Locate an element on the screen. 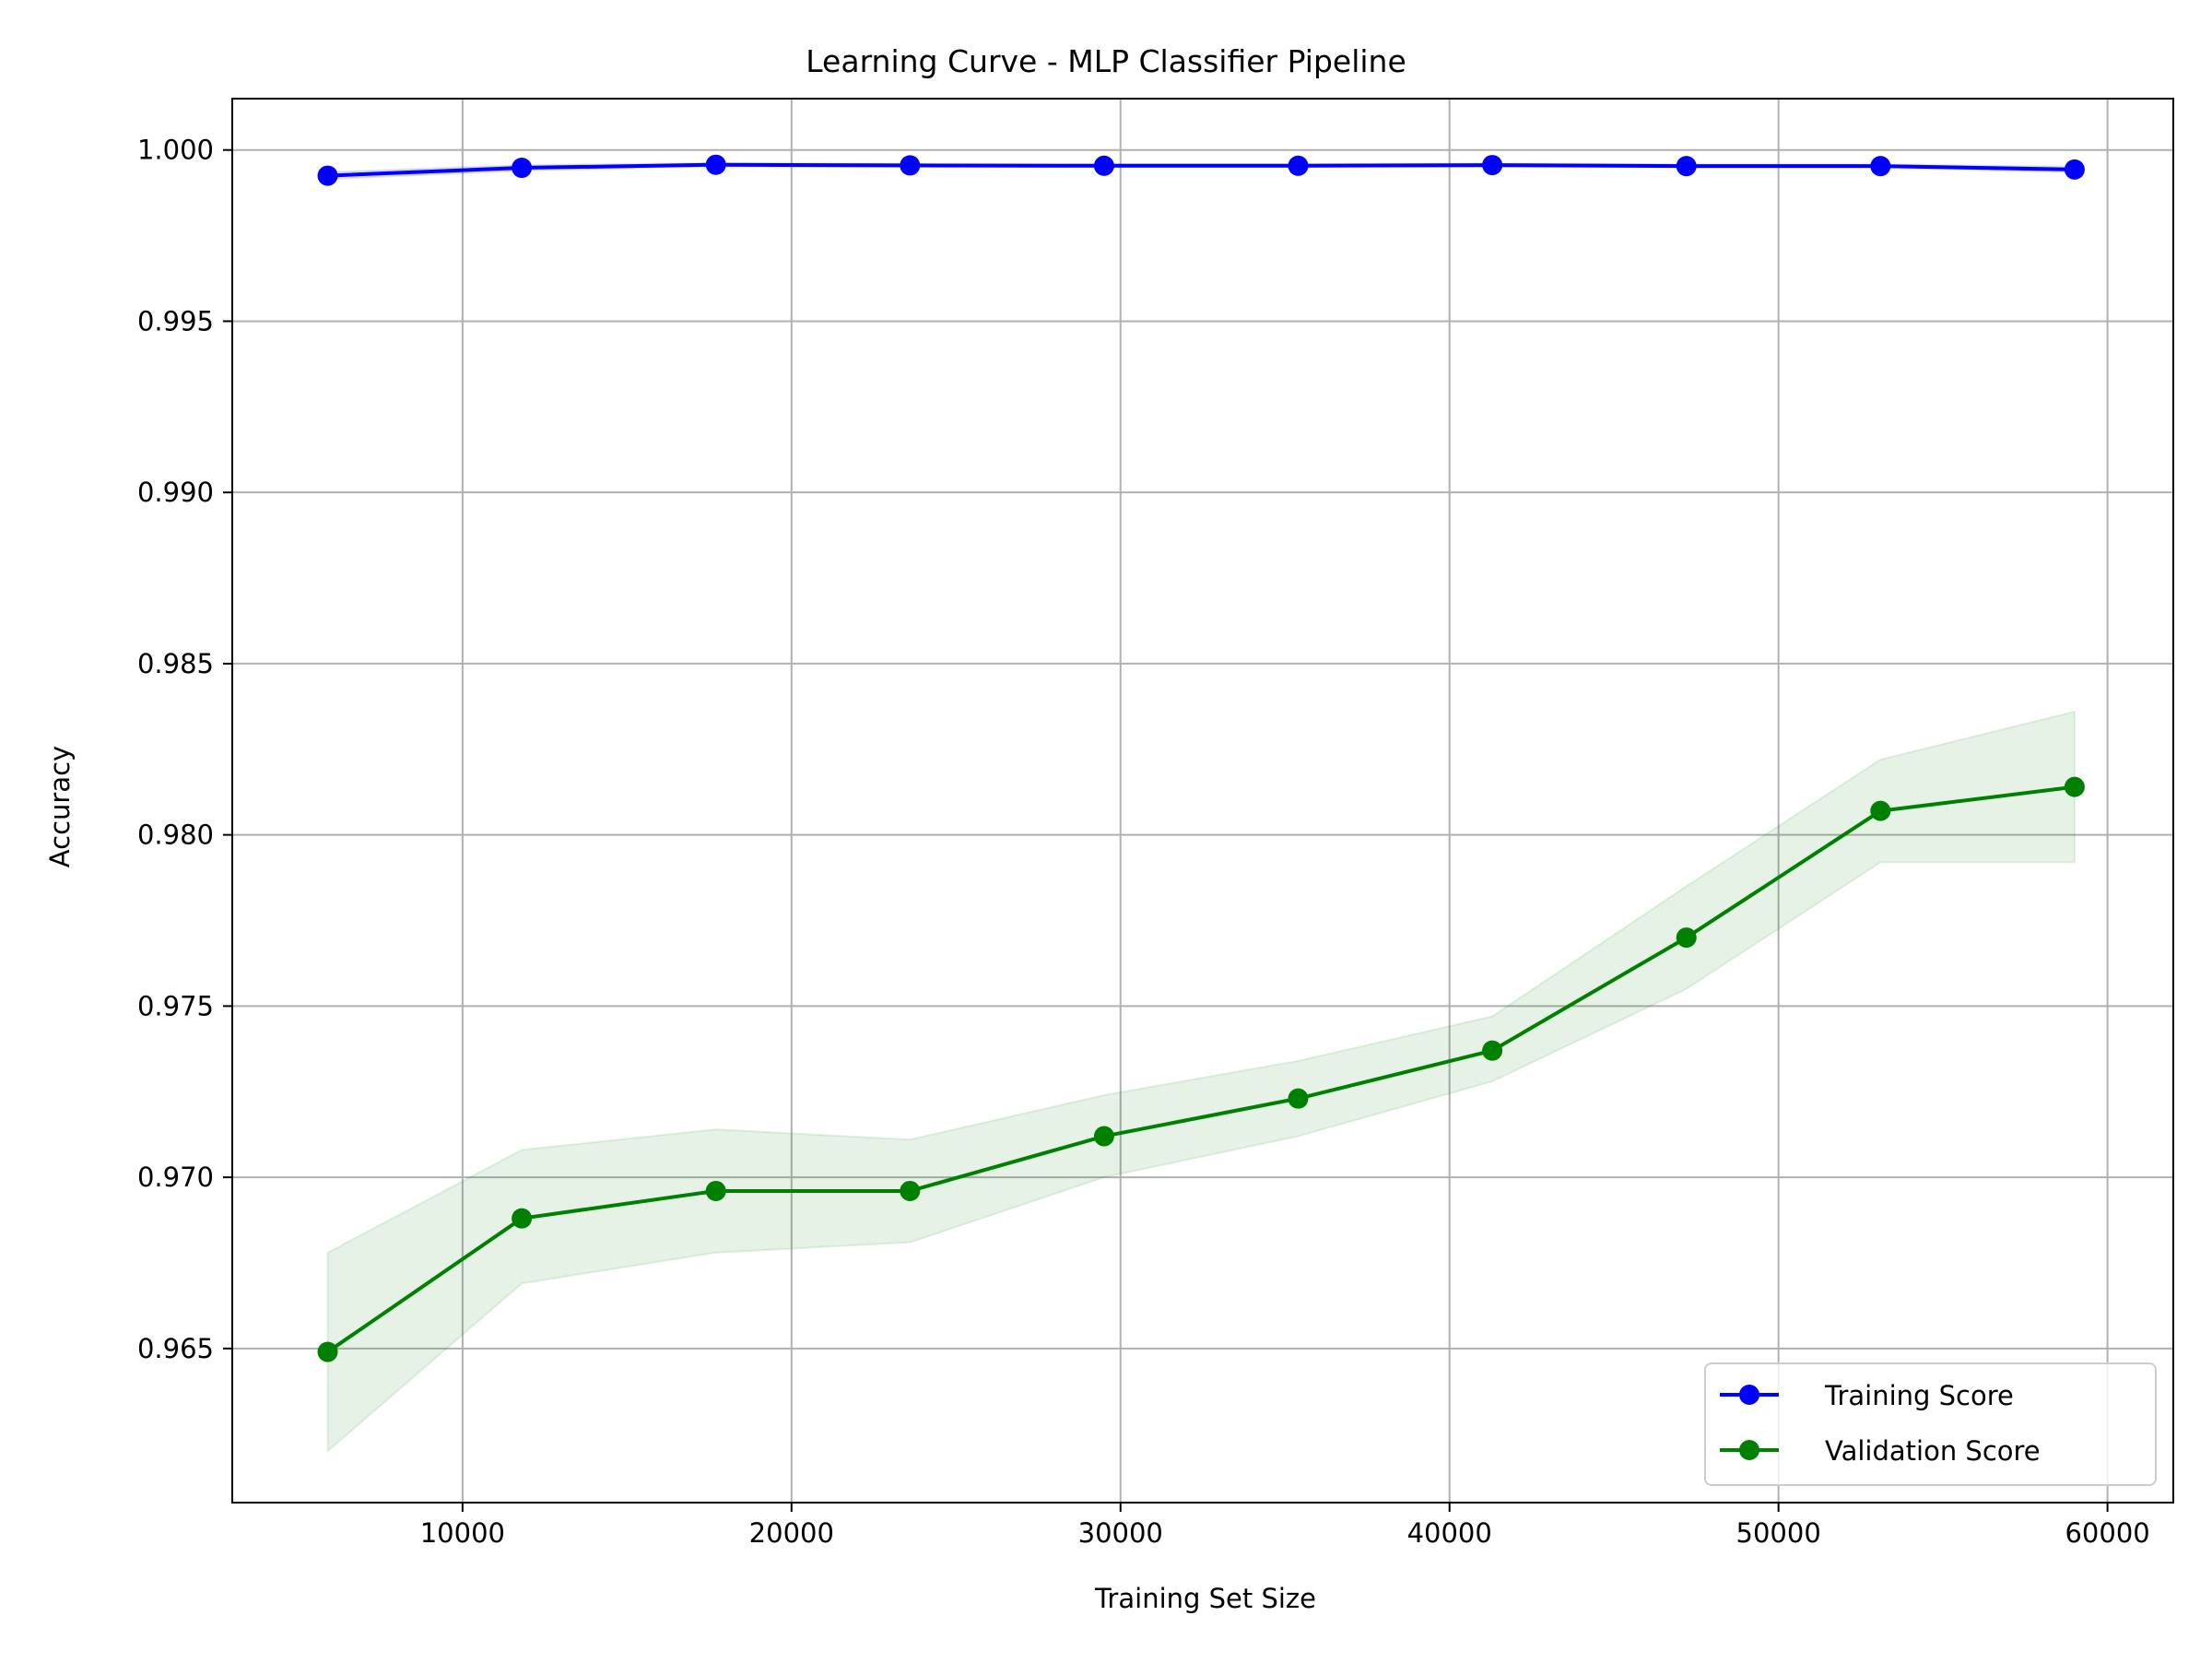  legend-label-training-score: Training Score is located at coordinates (1919, 1395).